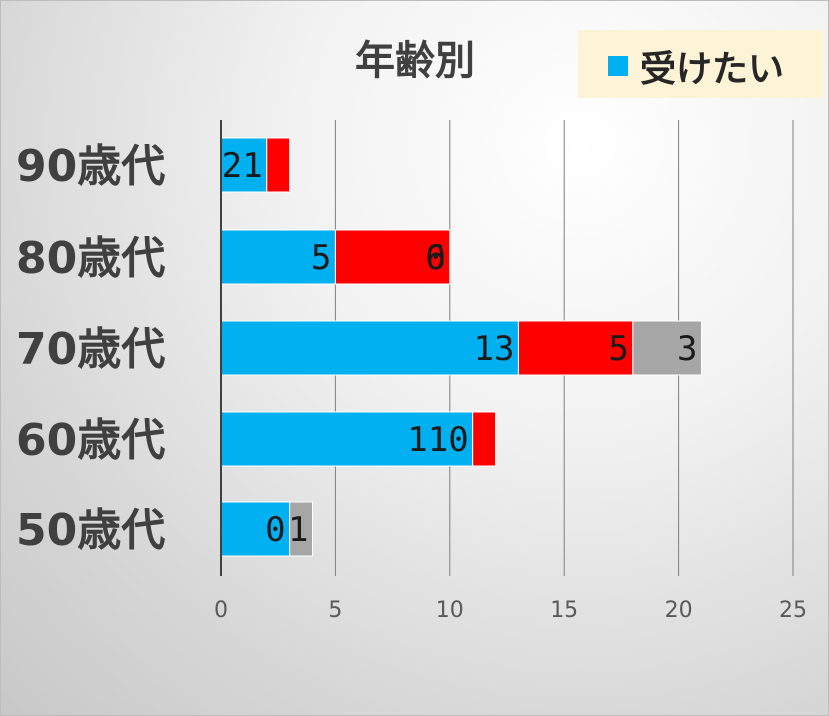 The height and width of the screenshot is (716, 829). What do you see at coordinates (793, 610) in the screenshot?
I see `x-tick-label: 25` at bounding box center [793, 610].